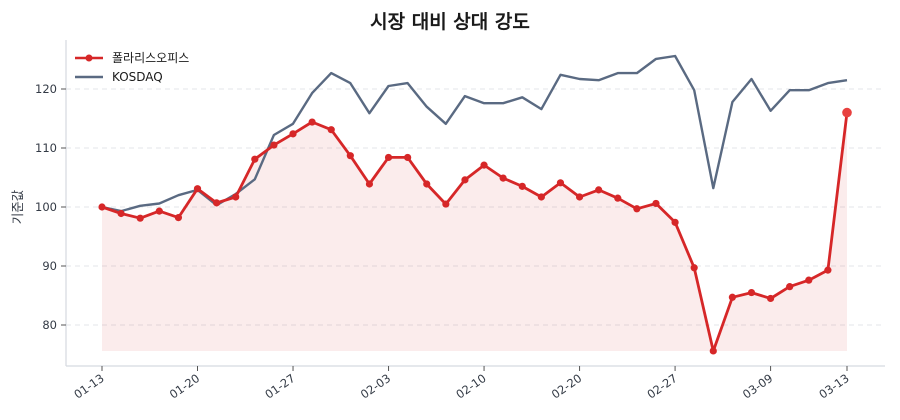 This screenshot has width=900, height=420. What do you see at coordinates (88, 386) in the screenshot?
I see `x-tick-label: 01-13` at bounding box center [88, 386].